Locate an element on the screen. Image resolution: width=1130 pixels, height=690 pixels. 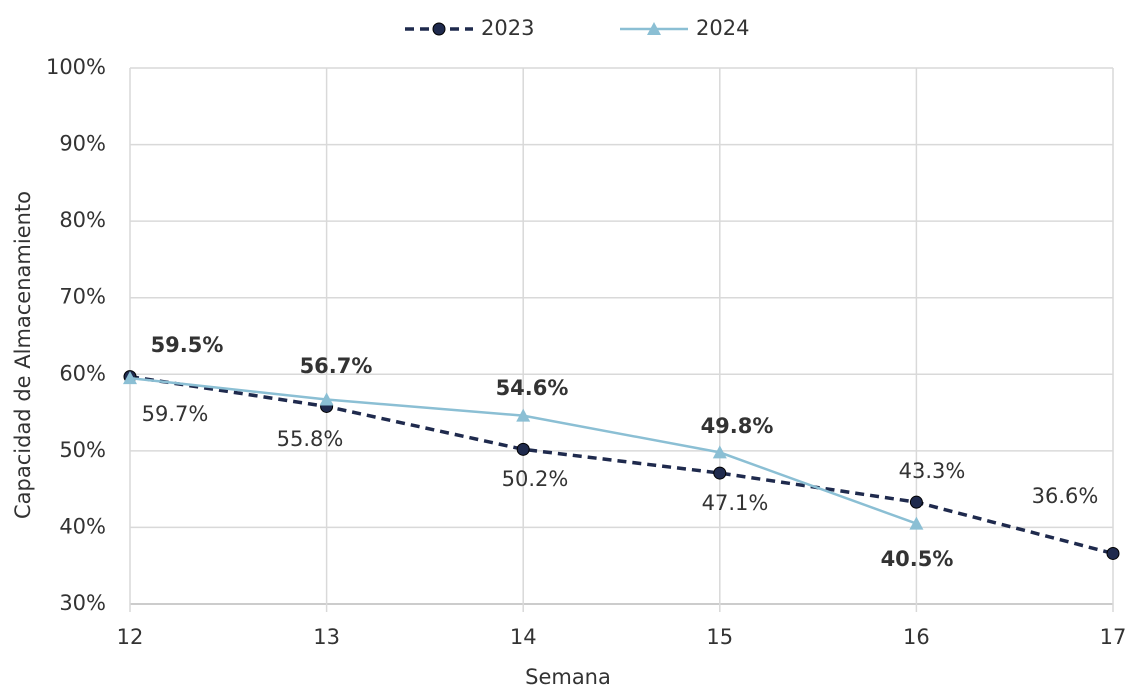
y-tick-label: 40% is located at coordinates (82, 526).